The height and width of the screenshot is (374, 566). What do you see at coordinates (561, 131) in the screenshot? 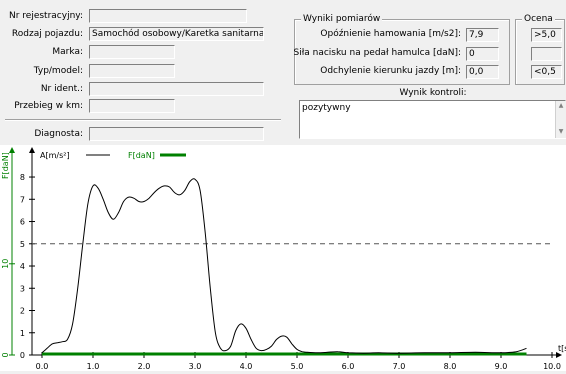
I see `scroll-down-icon: ▼` at bounding box center [561, 131].